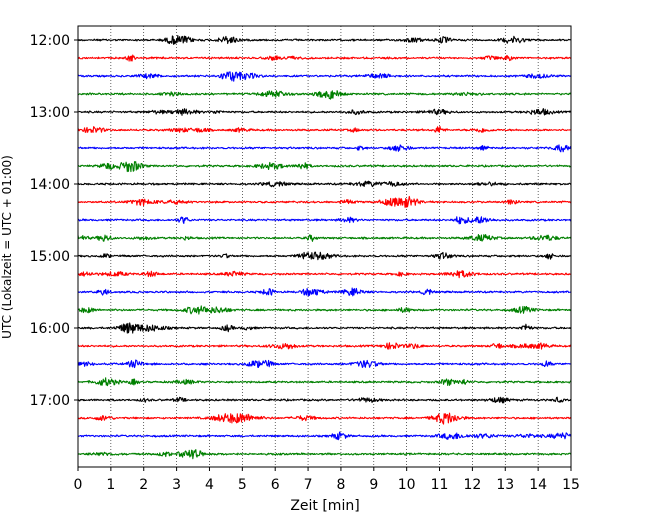 The image size is (650, 520). What do you see at coordinates (7, 247) in the screenshot?
I see `y-axis-label: UTC (Lokalzeit = UTC + 01:00)` at bounding box center [7, 247].